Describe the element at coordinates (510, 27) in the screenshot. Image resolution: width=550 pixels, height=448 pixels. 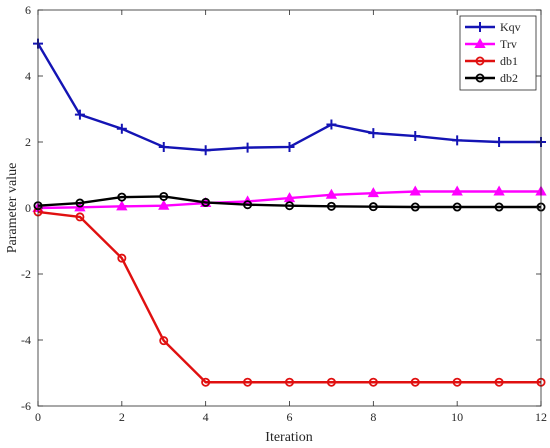
I see `legend-label: Kqv` at that location.